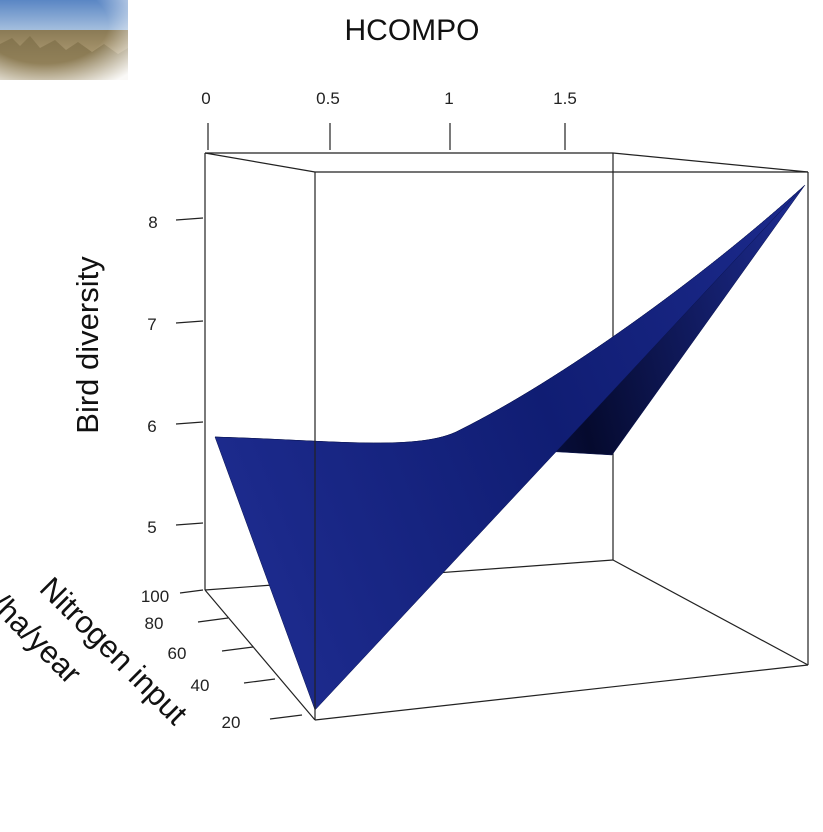  Describe the element at coordinates (187, 623) in the screenshot. I see `y-tick: 80` at that location.